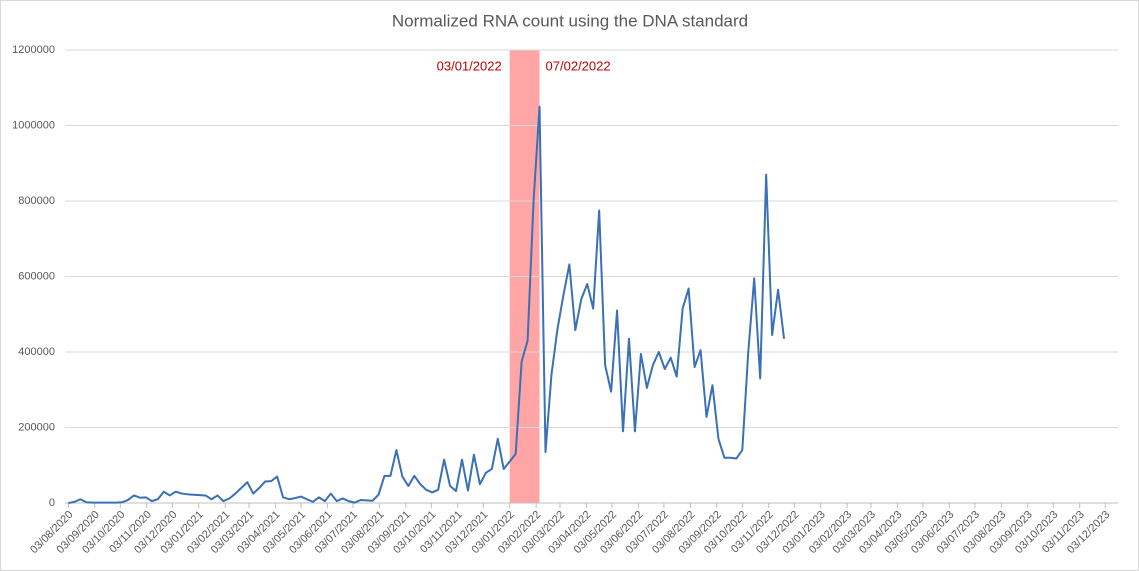 The width and height of the screenshot is (1139, 571). What do you see at coordinates (36, 276) in the screenshot?
I see `y-tick-label: 600000` at bounding box center [36, 276].